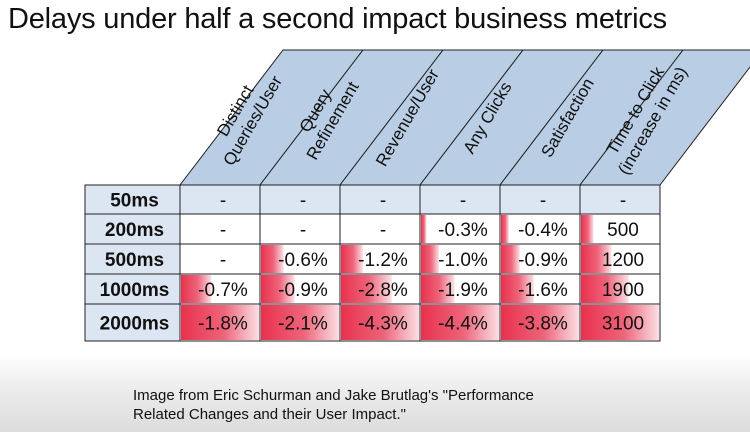 The image size is (750, 432). I want to click on caption-line-2: Related Changes and their User Impact.", so click(269, 414).